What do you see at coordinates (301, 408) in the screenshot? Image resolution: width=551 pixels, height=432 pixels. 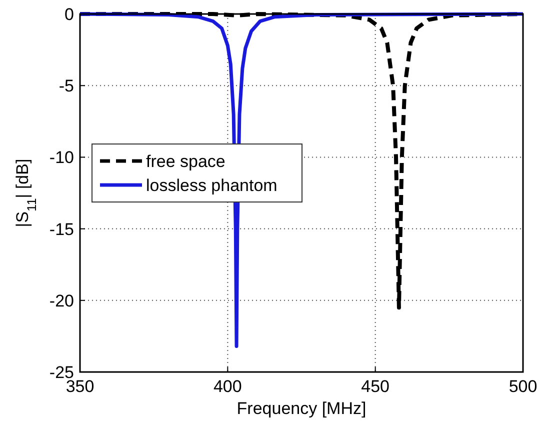 I see `x-axis-title: Frequency [MHz]` at bounding box center [301, 408].